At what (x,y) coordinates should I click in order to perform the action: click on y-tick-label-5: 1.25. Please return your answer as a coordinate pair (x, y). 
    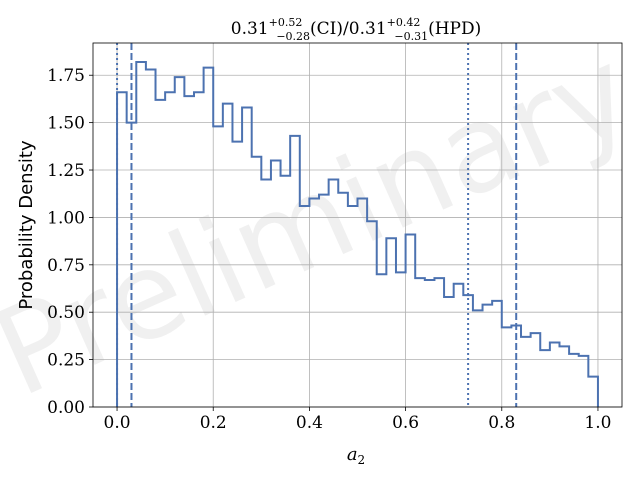
    Looking at the image, I should click on (66, 171).